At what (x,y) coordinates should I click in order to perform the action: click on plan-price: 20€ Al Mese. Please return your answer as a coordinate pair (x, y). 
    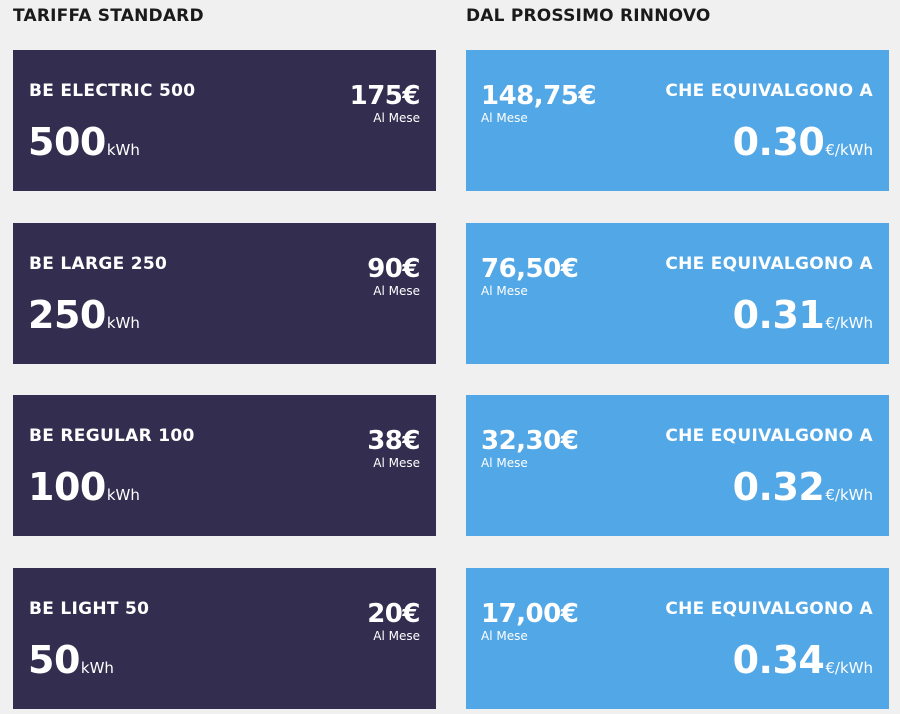
    Looking at the image, I should click on (393, 620).